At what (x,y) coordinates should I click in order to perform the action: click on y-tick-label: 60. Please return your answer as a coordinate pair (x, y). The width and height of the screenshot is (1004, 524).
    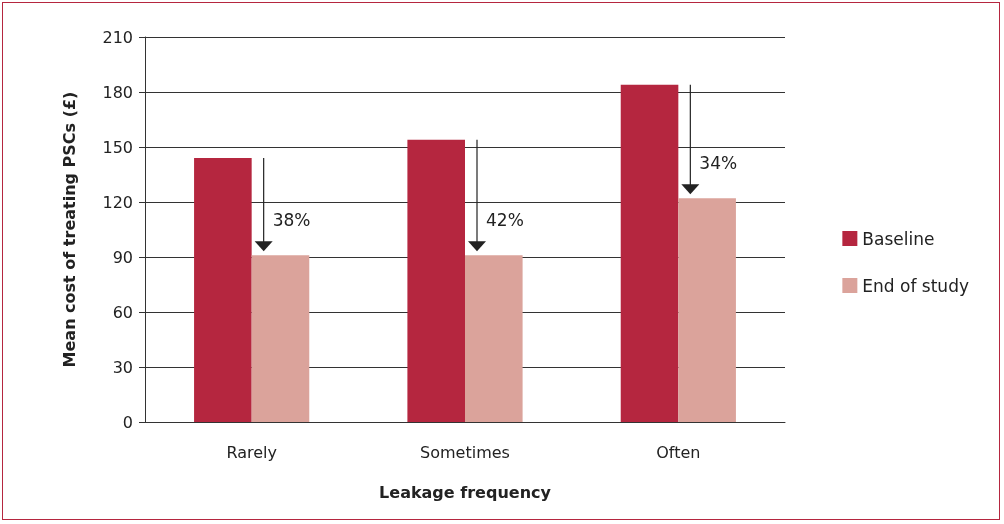
    Looking at the image, I should click on (122, 312).